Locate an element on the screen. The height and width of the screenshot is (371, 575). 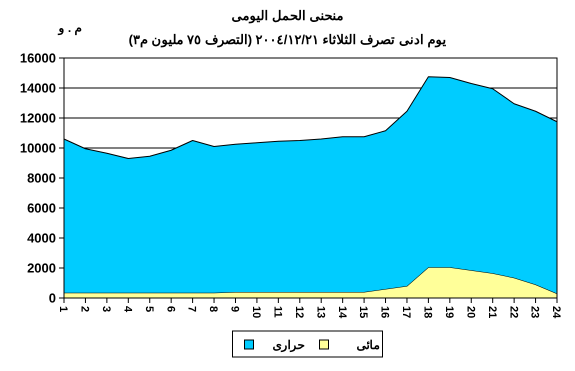
y-tick-label: 0 is located at coordinates (52, 298).